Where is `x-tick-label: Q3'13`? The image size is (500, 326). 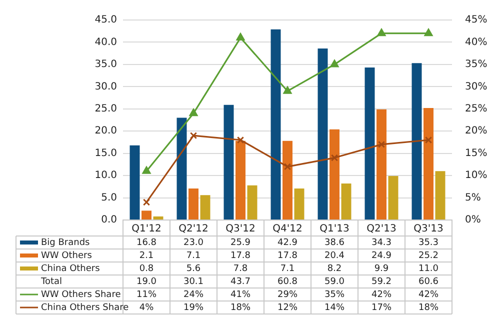 x-tick-label: Q3'13 is located at coordinates (429, 229).